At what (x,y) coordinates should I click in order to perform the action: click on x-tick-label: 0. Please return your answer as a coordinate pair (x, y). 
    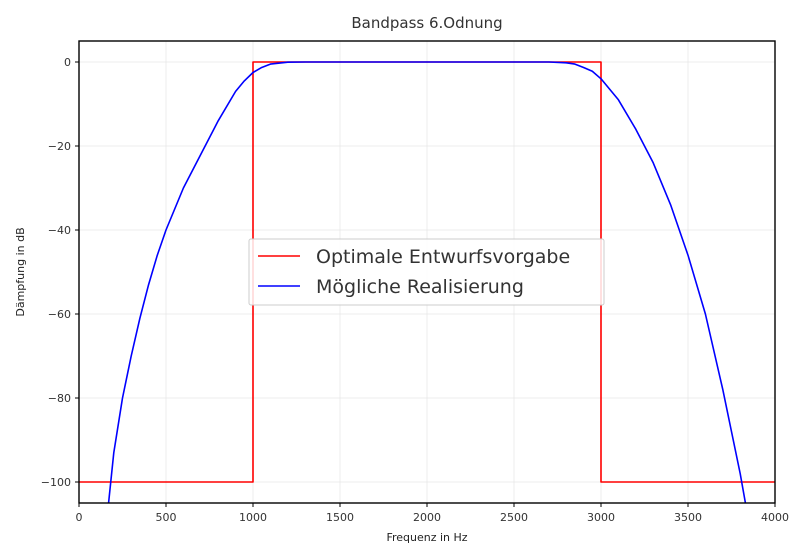
    Looking at the image, I should click on (79, 517).